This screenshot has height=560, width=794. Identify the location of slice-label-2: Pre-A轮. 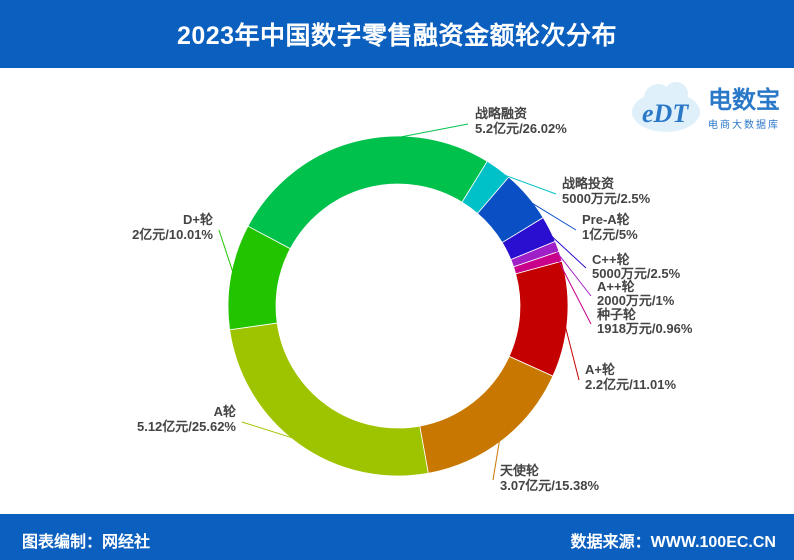
(606, 219).